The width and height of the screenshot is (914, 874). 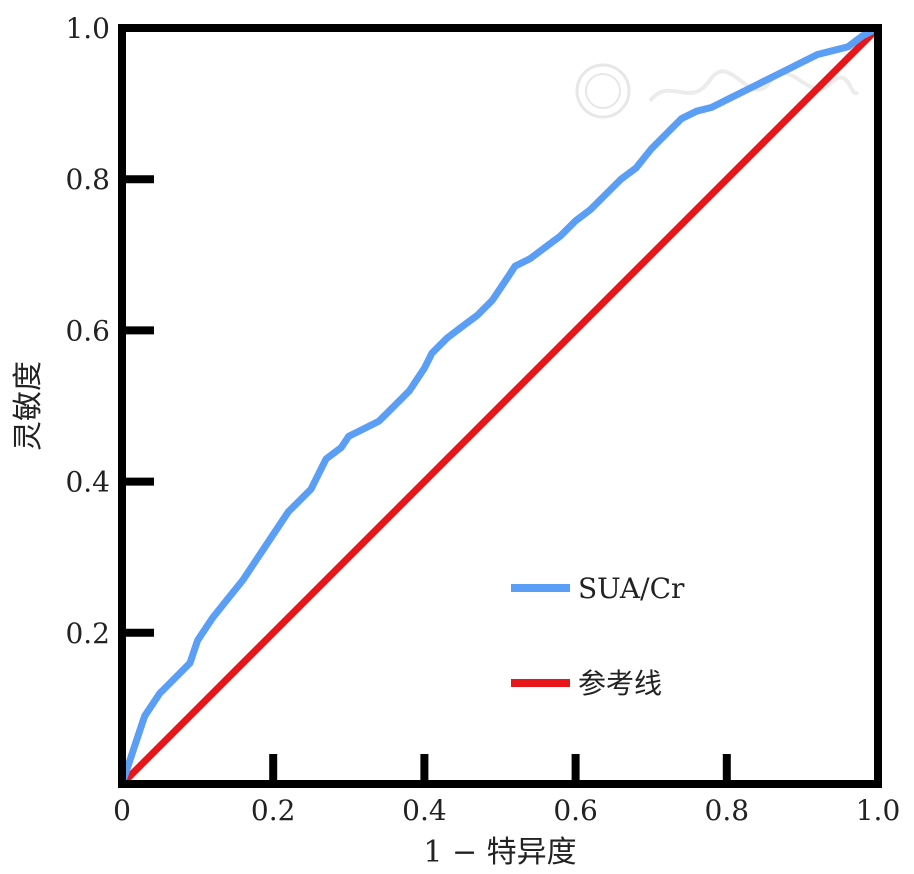 What do you see at coordinates (727, 810) in the screenshot?
I see `x-tick-label: 0.8` at bounding box center [727, 810].